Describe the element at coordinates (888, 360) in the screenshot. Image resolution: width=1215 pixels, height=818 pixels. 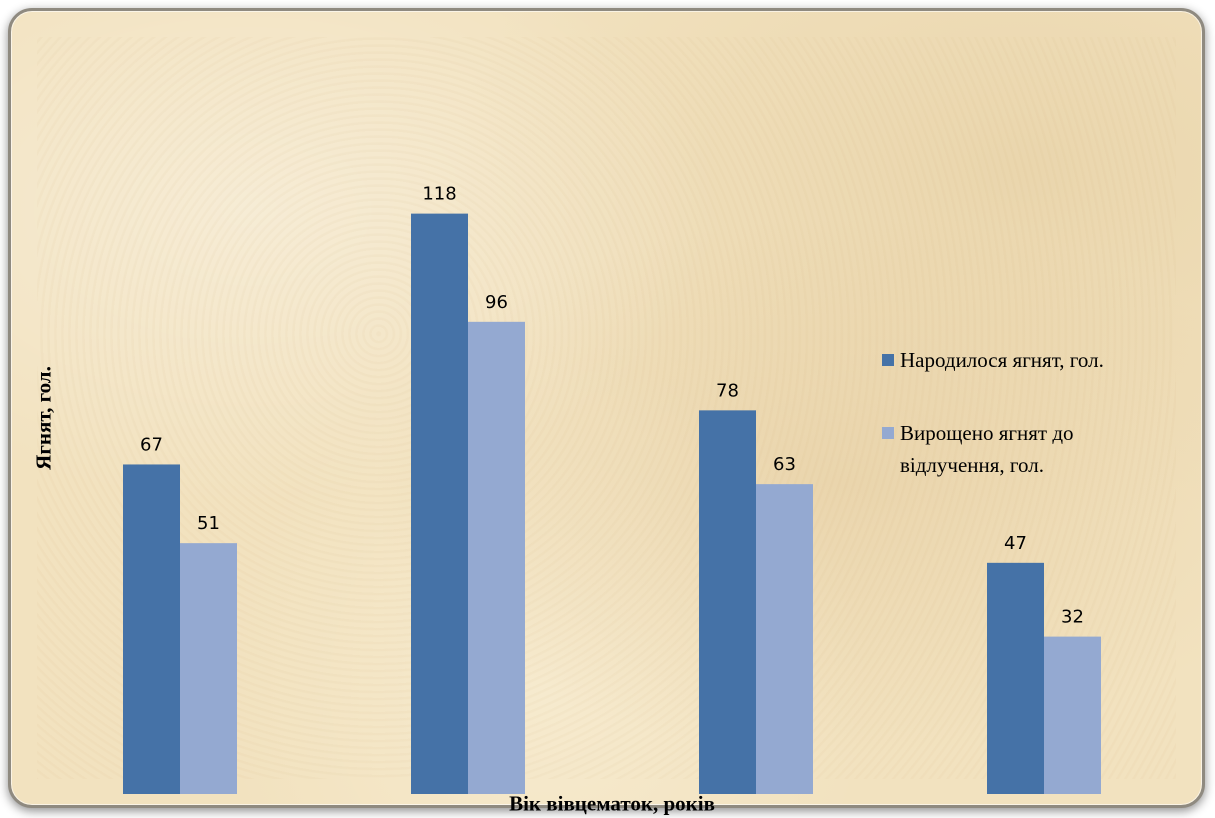
I see `legend-swatch-born` at that location.